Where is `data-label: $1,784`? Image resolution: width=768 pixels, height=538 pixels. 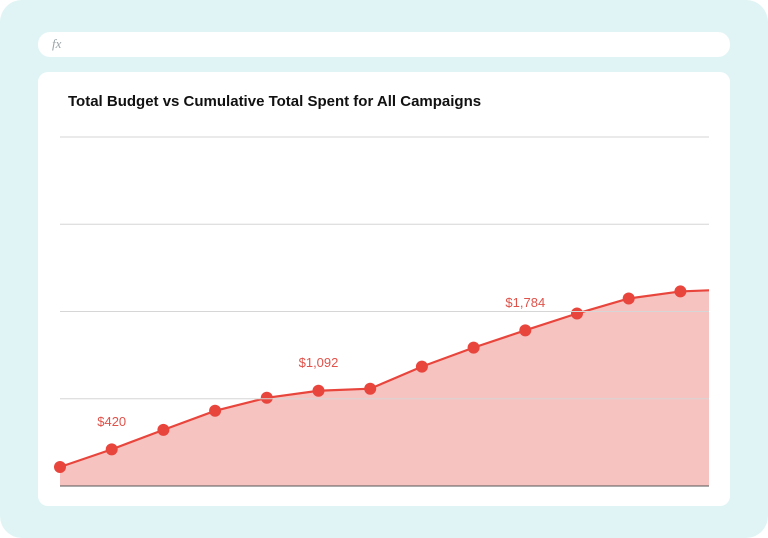 data-label: $1,784 is located at coordinates (525, 302).